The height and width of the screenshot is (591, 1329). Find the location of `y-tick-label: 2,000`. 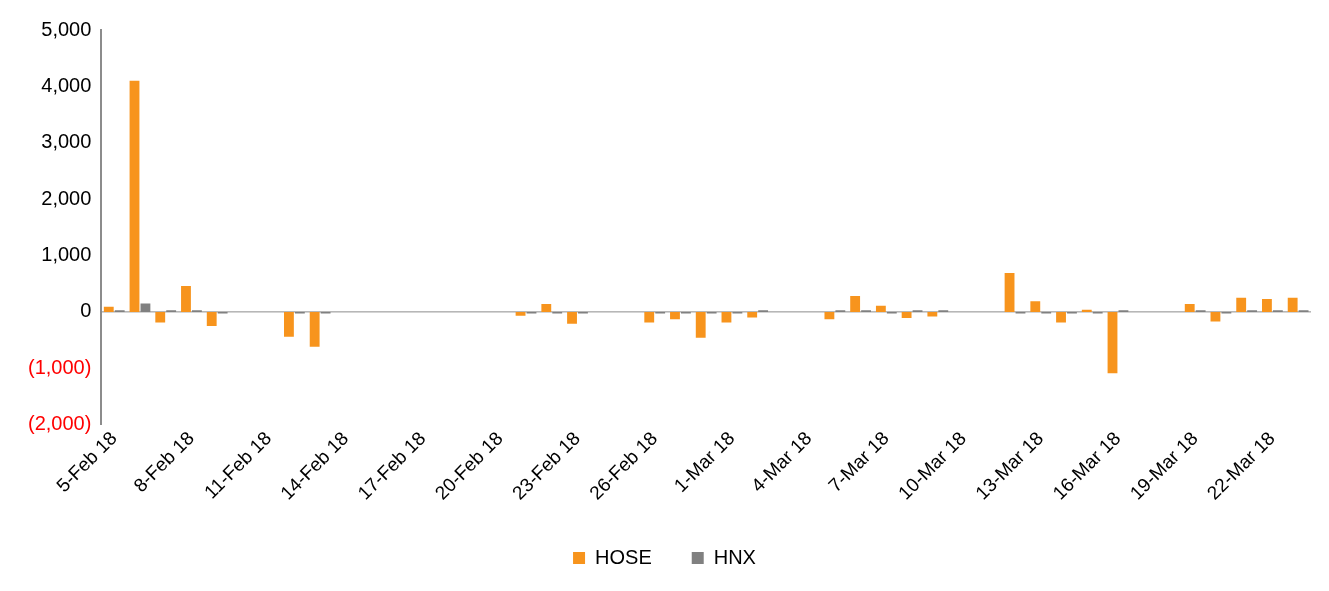

y-tick-label: 2,000 is located at coordinates (66, 197).